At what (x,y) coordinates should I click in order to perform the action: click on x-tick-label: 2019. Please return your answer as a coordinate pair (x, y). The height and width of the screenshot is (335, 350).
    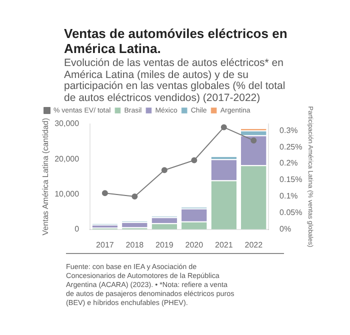
    Looking at the image, I should click on (165, 245).